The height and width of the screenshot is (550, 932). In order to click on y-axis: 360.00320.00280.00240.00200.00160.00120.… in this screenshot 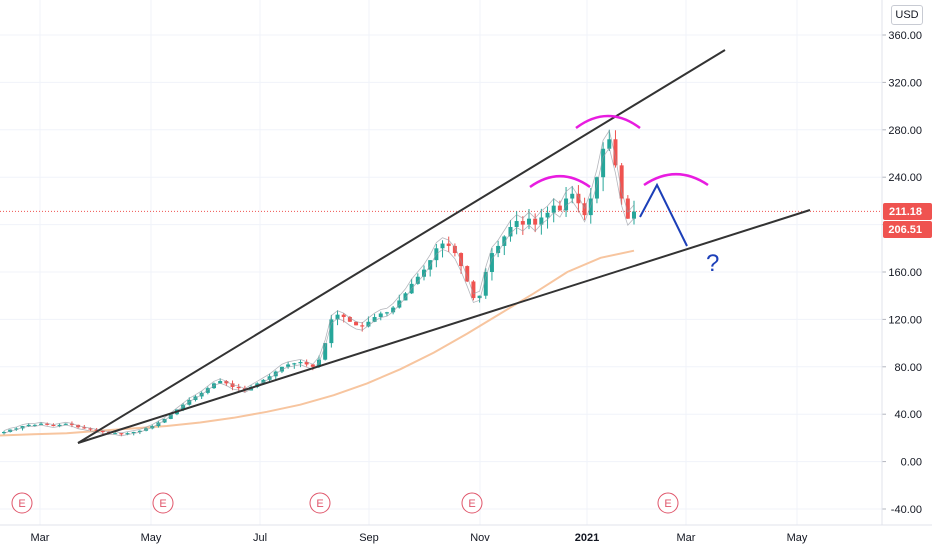, I will do `click(901, 262)`.